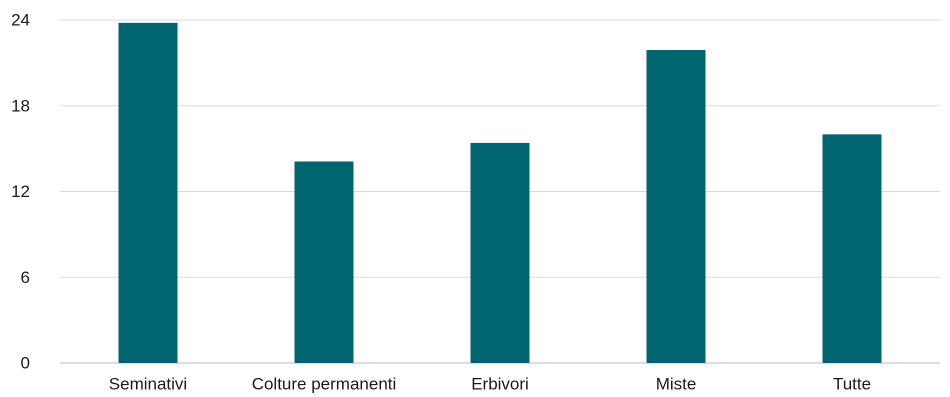 The width and height of the screenshot is (950, 397). I want to click on x-category-label: Colture permanenti, so click(324, 384).